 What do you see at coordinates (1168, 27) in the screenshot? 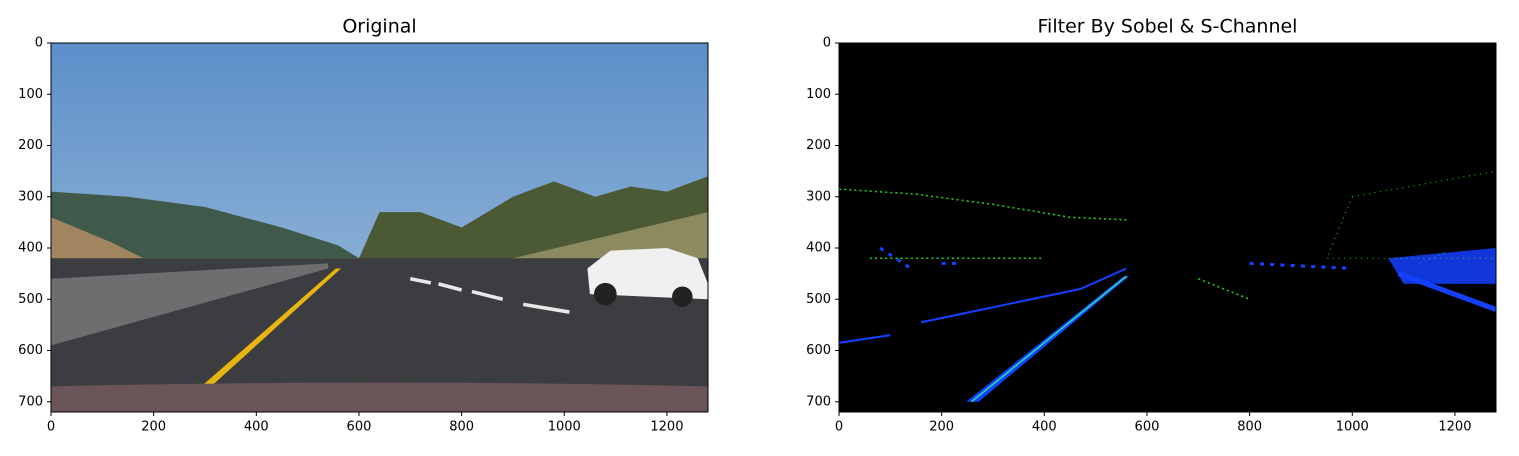
I see `axes-title: Filter By Sobel & S-Channel` at bounding box center [1168, 27].